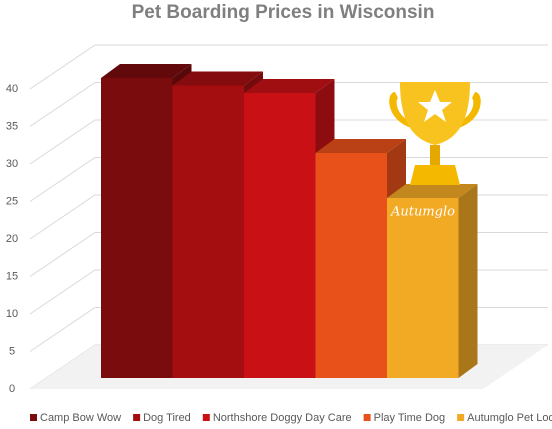 The height and width of the screenshot is (429, 552). I want to click on y-tick-label: 15, so click(12, 276).